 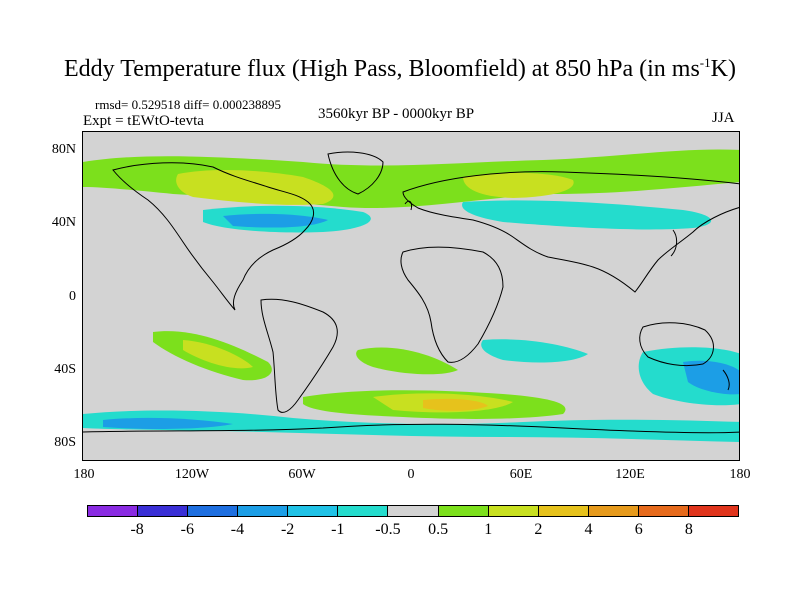 What do you see at coordinates (407, 361) in the screenshot?
I see `atlantic-south-positive-band` at bounding box center [407, 361].